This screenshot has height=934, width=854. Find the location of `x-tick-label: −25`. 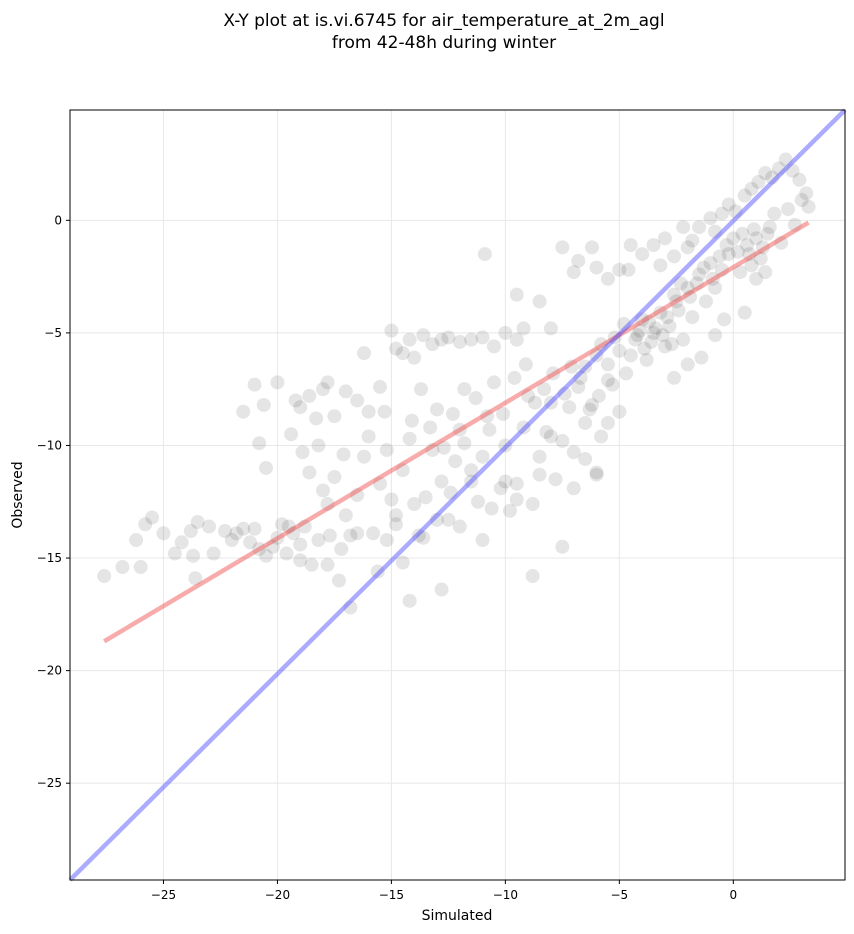

x-tick-label: −25 is located at coordinates (163, 895).